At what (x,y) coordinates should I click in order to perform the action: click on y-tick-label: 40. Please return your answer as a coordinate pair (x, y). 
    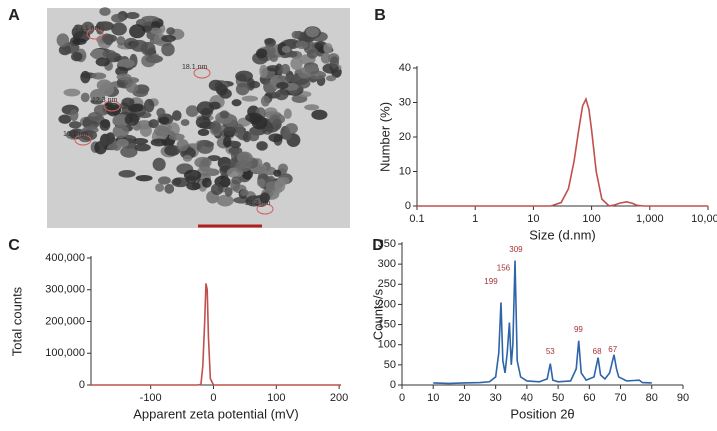
    Looking at the image, I should click on (405, 68).